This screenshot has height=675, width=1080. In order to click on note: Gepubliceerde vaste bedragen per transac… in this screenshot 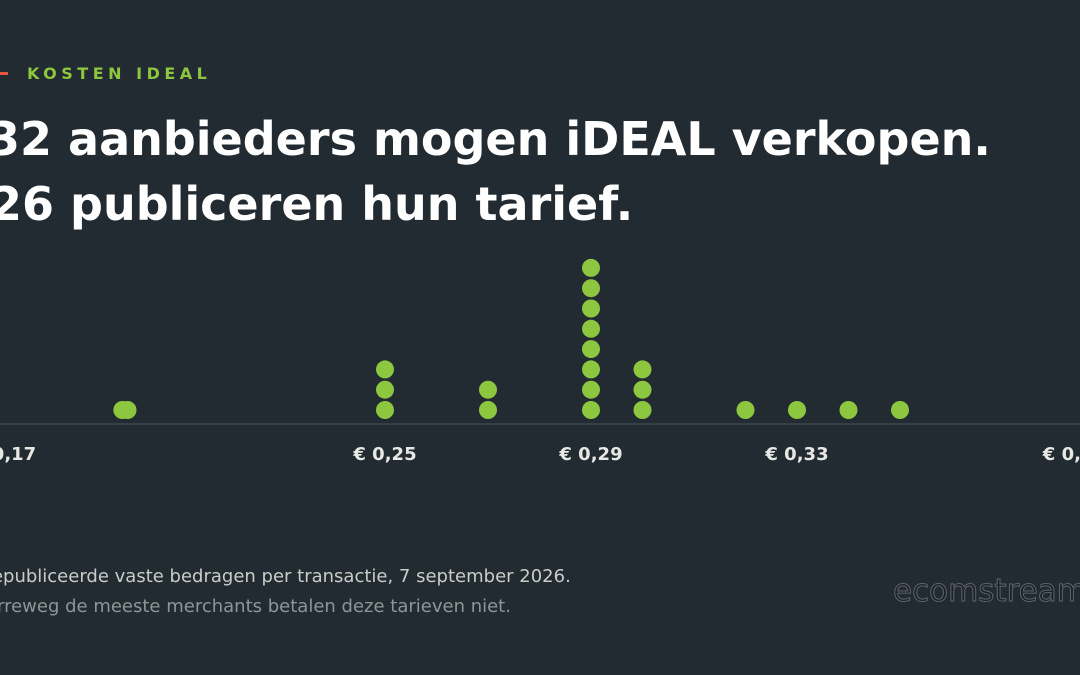, I will do `click(285, 576)`.